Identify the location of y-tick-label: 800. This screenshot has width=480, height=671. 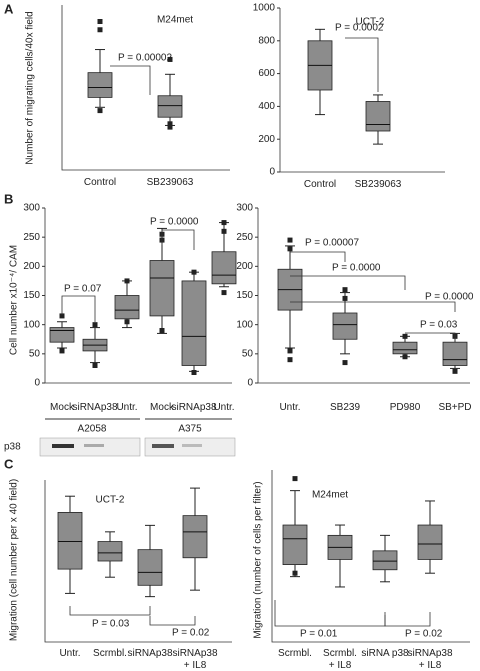
(266, 40).